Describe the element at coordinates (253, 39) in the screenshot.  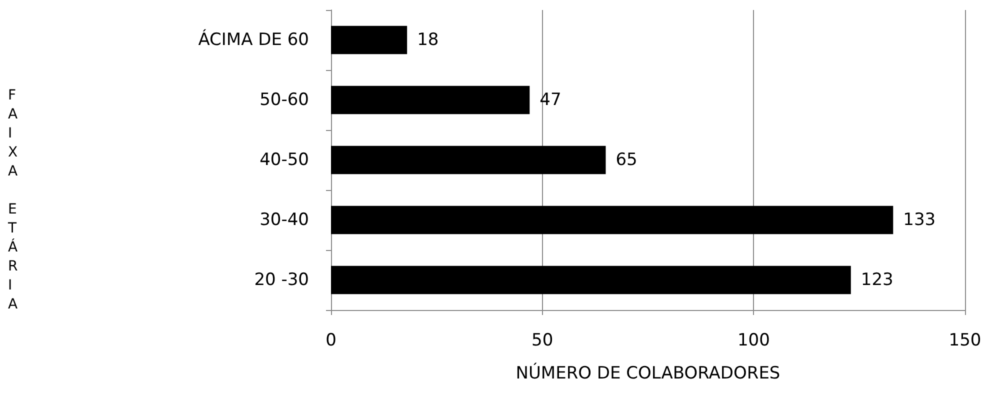
I see `y-tick-label: ÁCIMA DE 60` at that location.